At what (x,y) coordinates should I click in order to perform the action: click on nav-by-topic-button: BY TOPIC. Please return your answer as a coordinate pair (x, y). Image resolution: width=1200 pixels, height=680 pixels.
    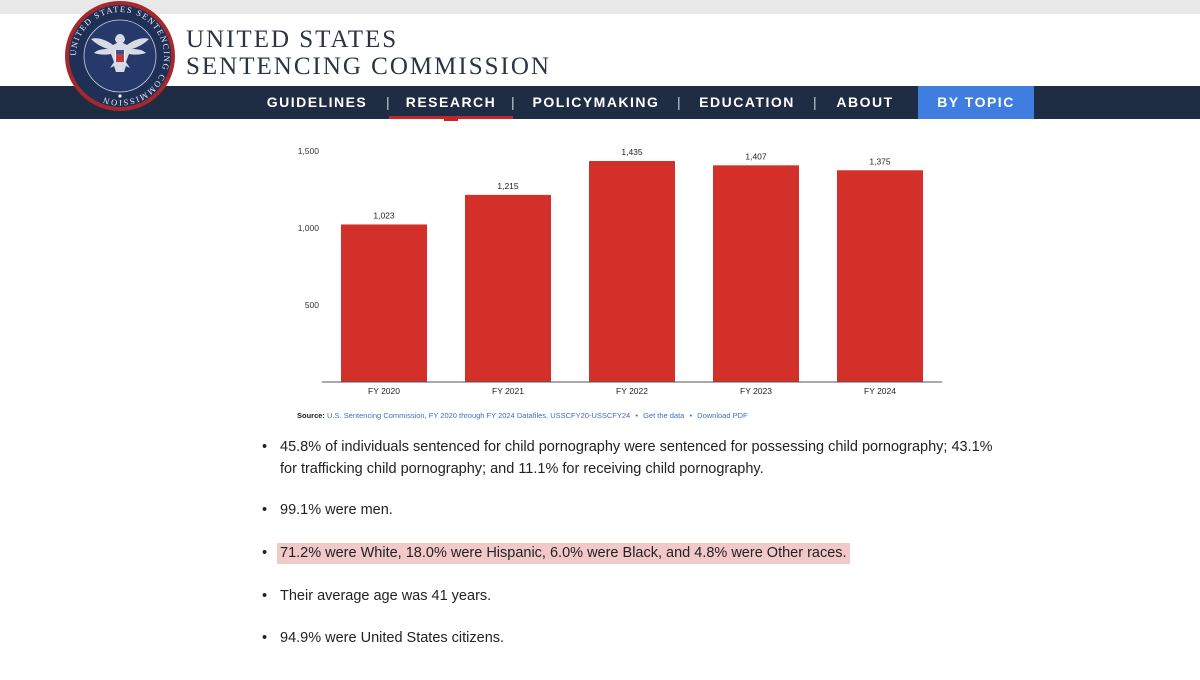
    Looking at the image, I should click on (976, 102).